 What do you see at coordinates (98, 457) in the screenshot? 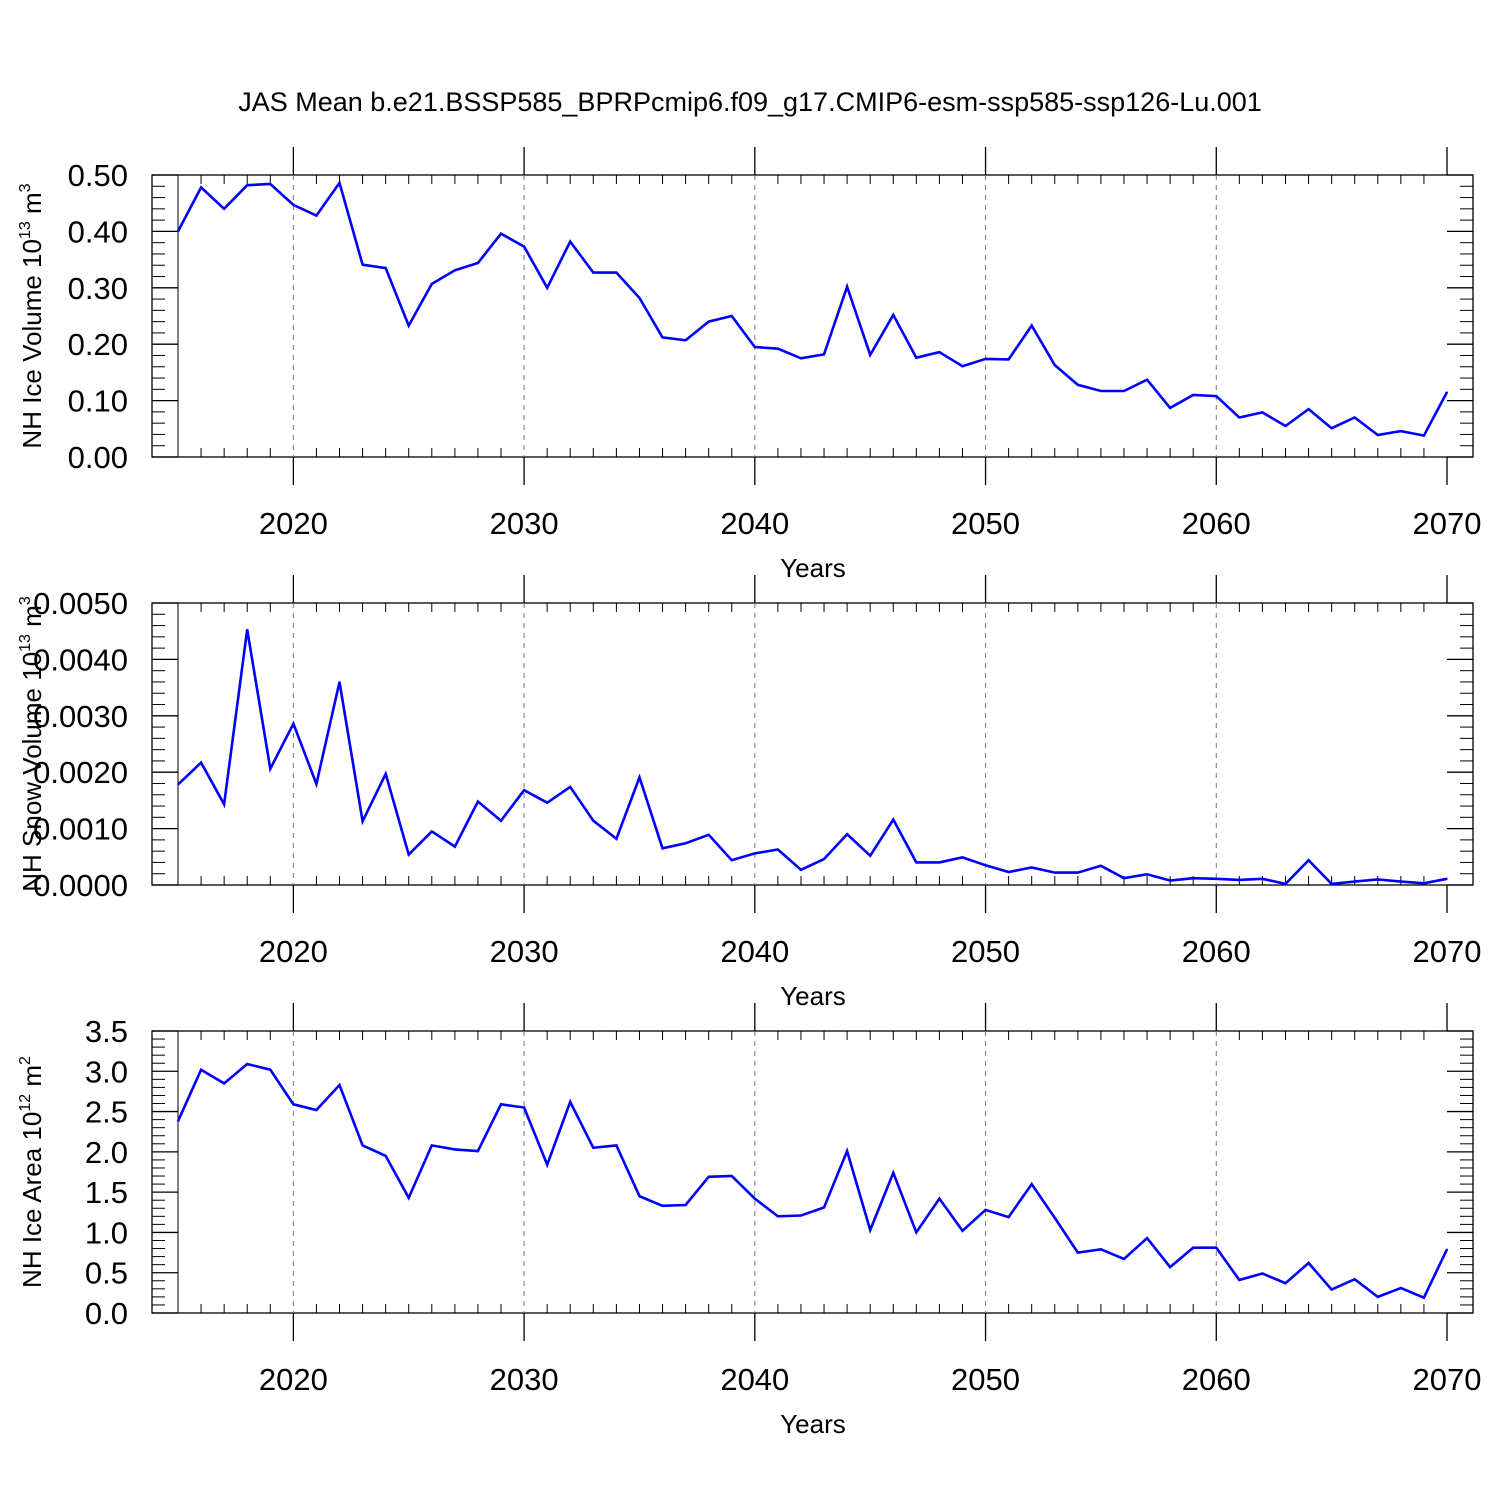
I see `y-tick-label: 0.00` at bounding box center [98, 457].